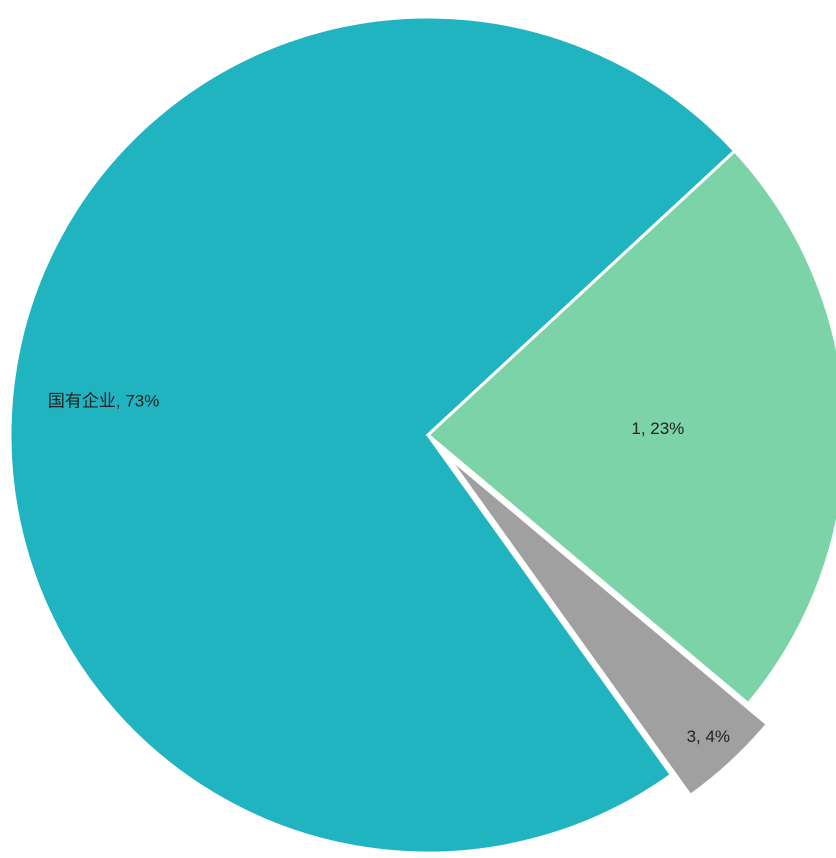 Image resolution: width=836 pixels, height=858 pixels. Describe the element at coordinates (657, 428) in the screenshot. I see `pie-slice-label-2: 1, 23%` at that location.